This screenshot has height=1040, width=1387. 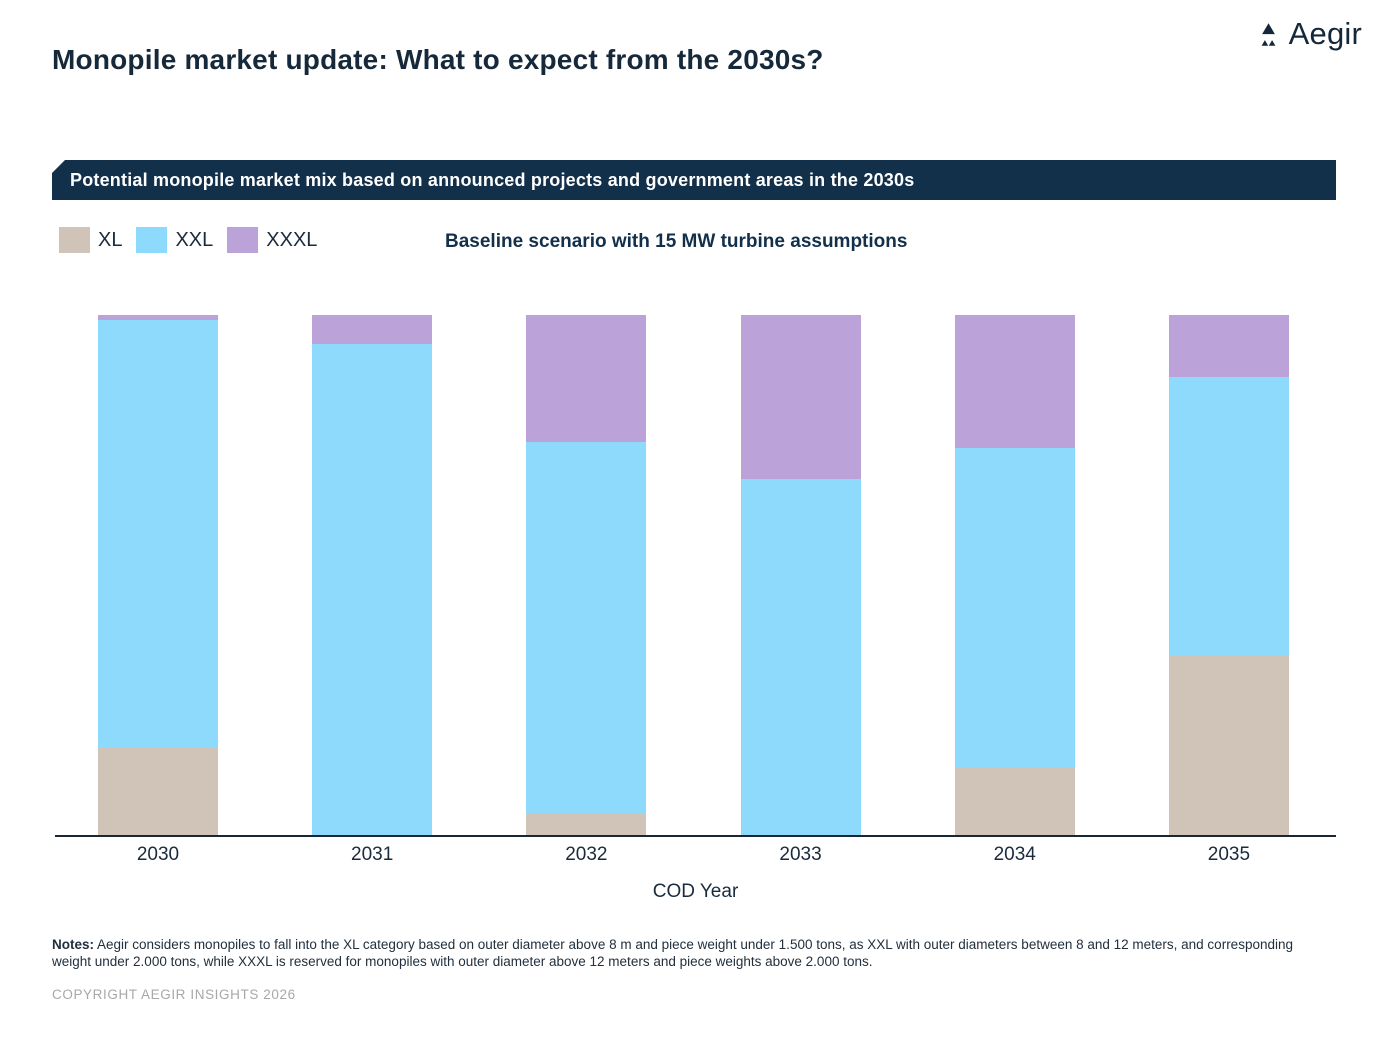 I want to click on bar-segment-xxl-2035, so click(x=1228, y=516).